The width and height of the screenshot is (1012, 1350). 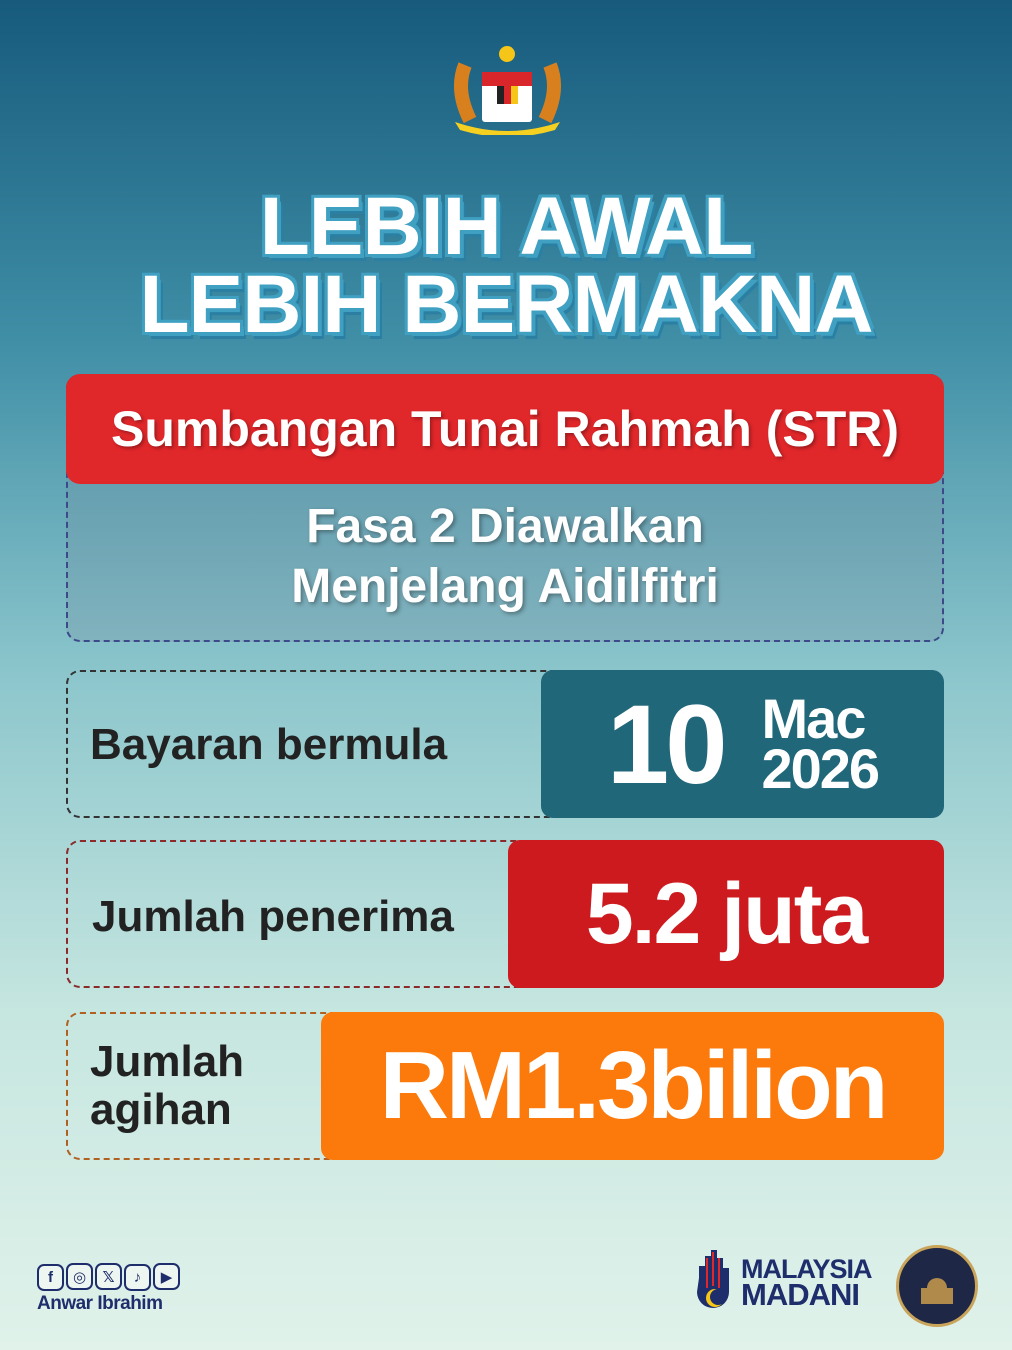 I want to click on distribution-label-2: agihan, so click(x=161, y=1109).